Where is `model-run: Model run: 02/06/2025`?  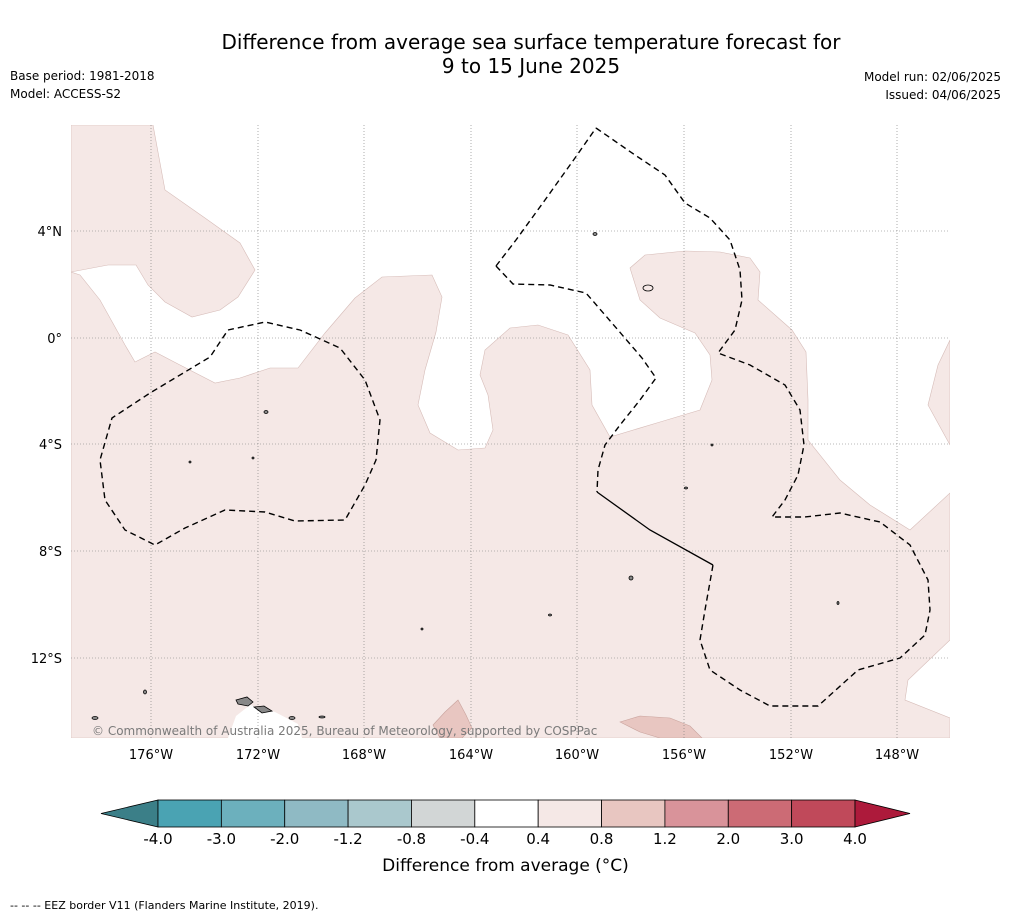 model-run: Model run: 02/06/2025 is located at coordinates (932, 77).